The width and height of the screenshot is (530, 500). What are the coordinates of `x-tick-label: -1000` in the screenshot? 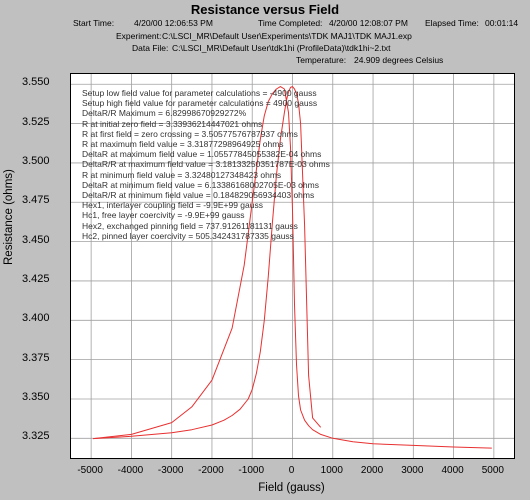 It's located at (251, 470).